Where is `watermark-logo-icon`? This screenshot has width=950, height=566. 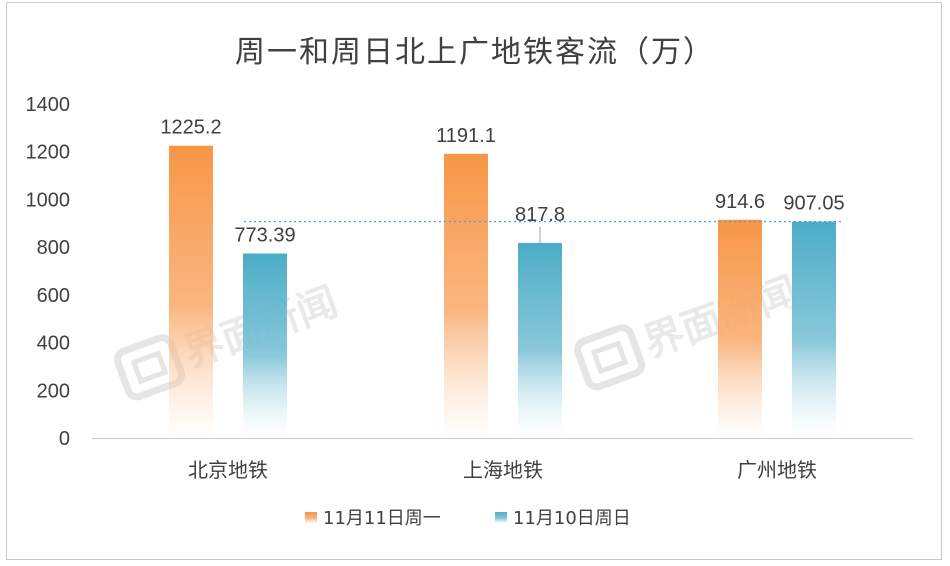
watermark-logo-icon is located at coordinates (610, 357).